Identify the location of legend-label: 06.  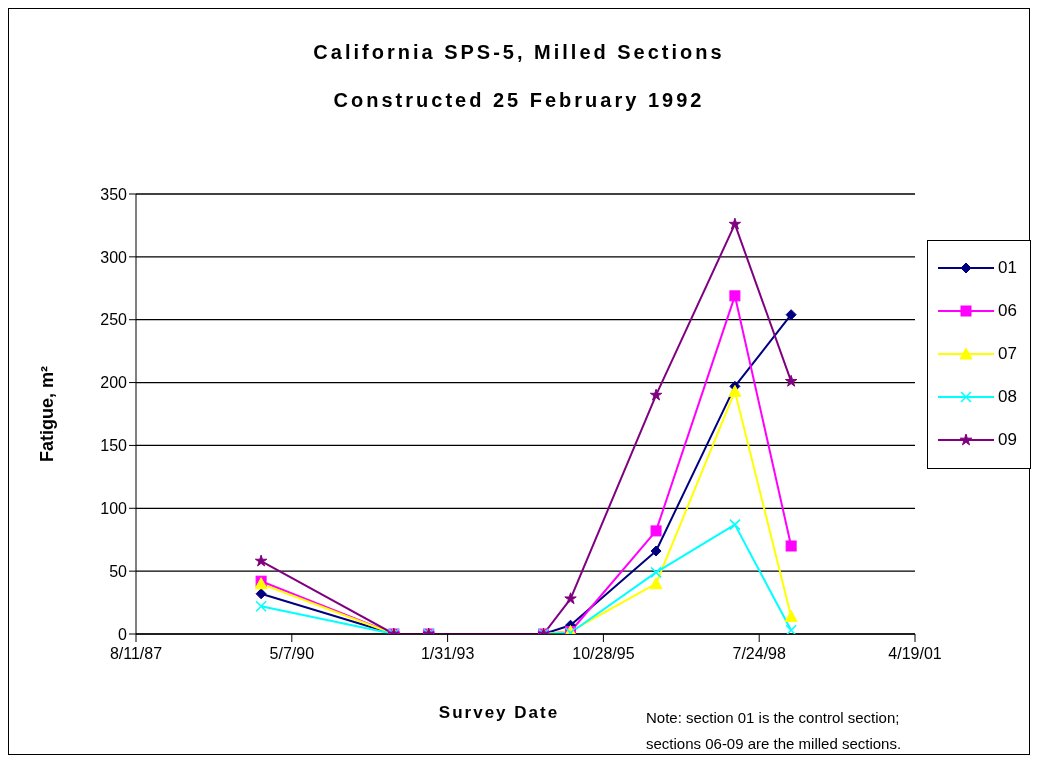
(1007, 311).